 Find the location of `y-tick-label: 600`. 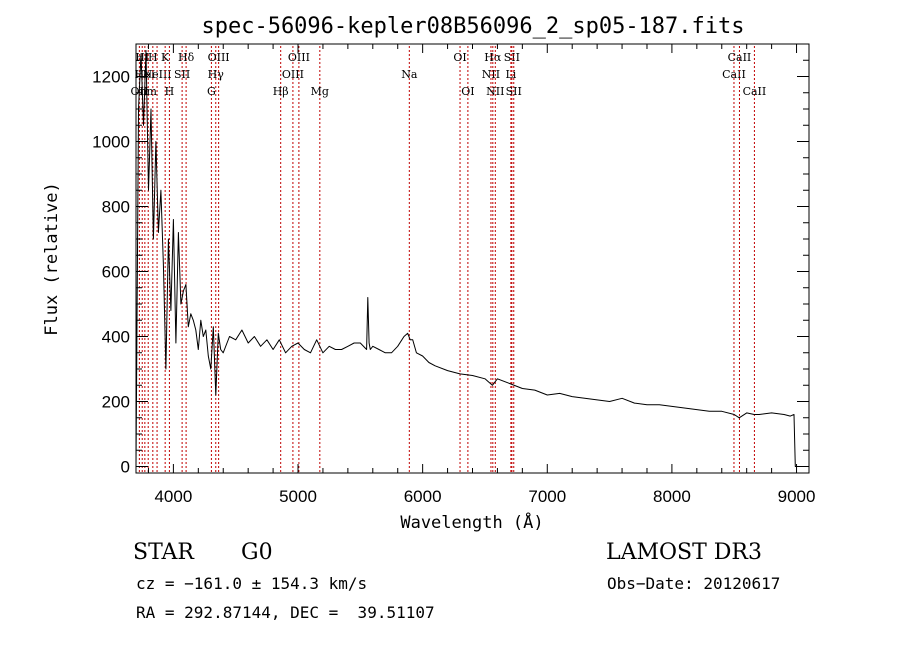

y-tick-label: 600 is located at coordinates (116, 272).